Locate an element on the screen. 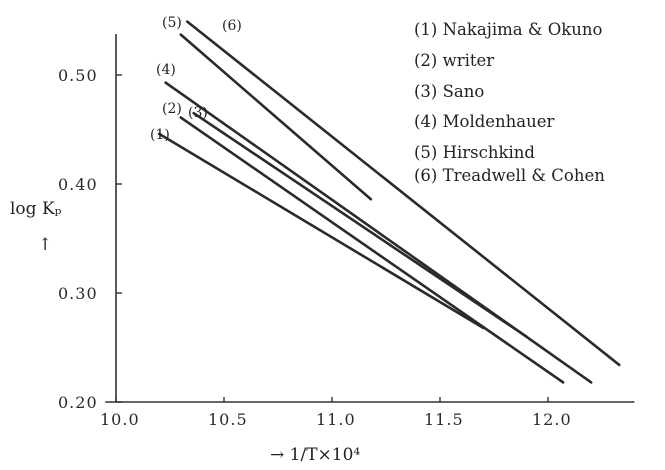  series-tag-4: (4) is located at coordinates (166, 70).